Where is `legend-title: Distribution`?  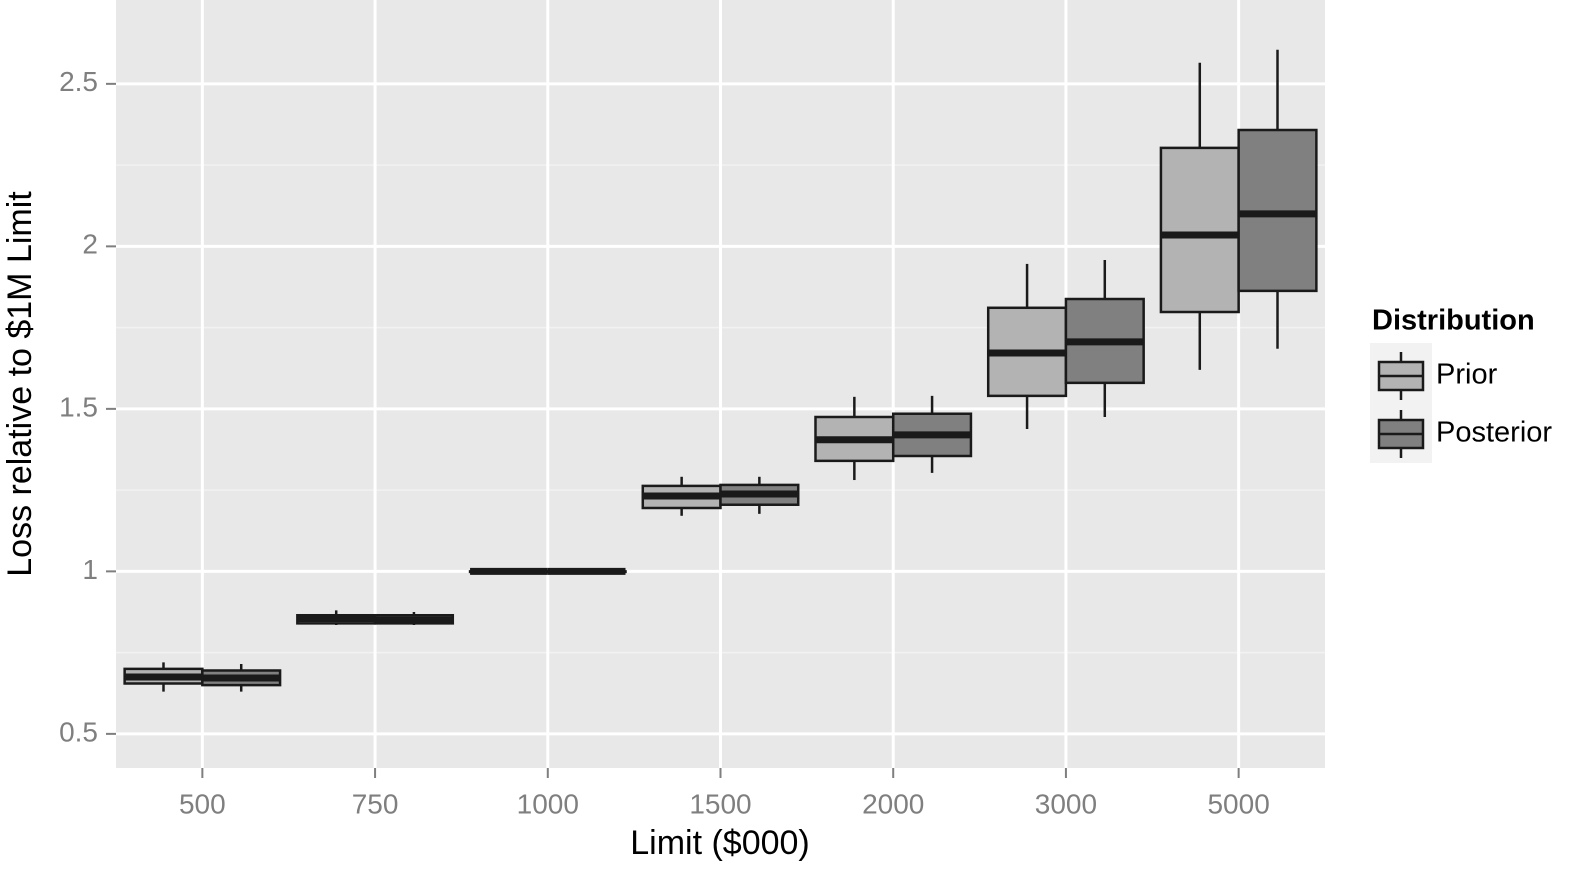
legend-title: Distribution is located at coordinates (1453, 321).